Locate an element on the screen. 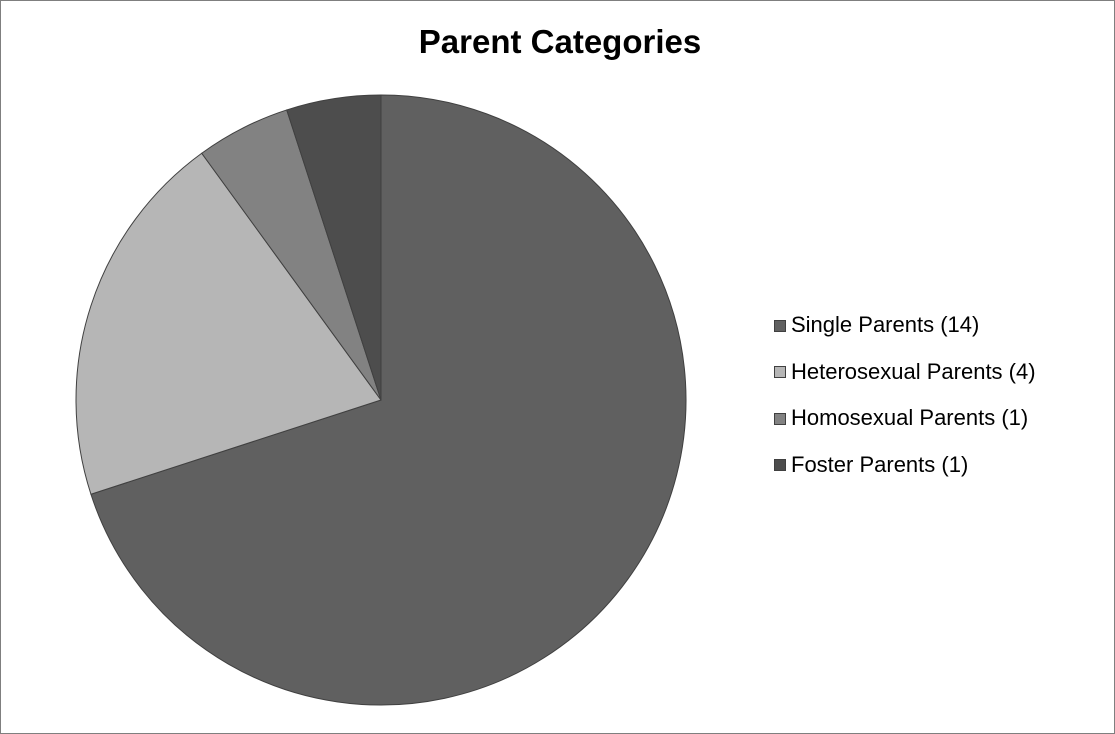  legend-label-foster-parents: Foster Parents (1) is located at coordinates (880, 464).